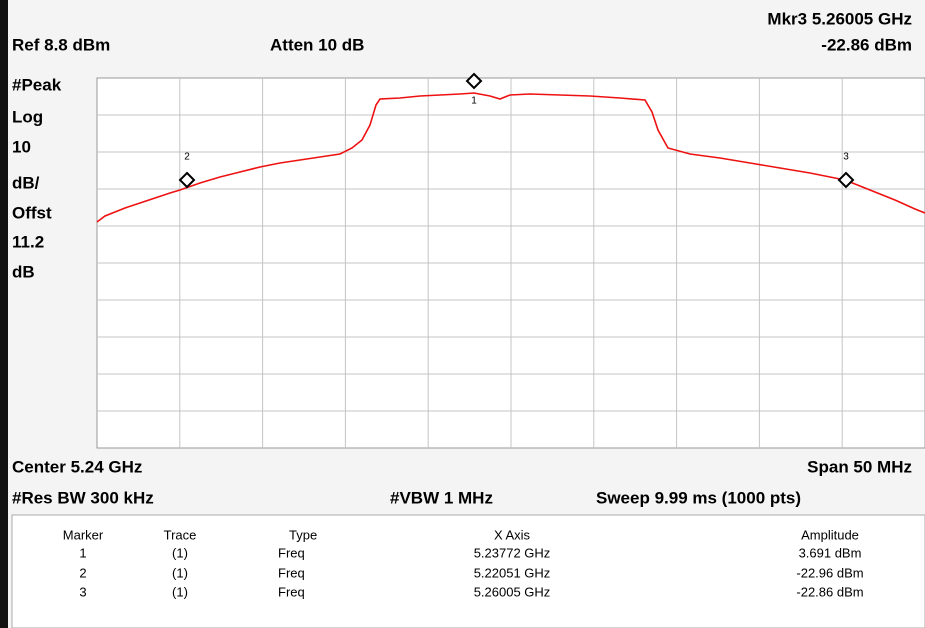  What do you see at coordinates (21, 146) in the screenshot?
I see `side-label: 10` at bounding box center [21, 146].